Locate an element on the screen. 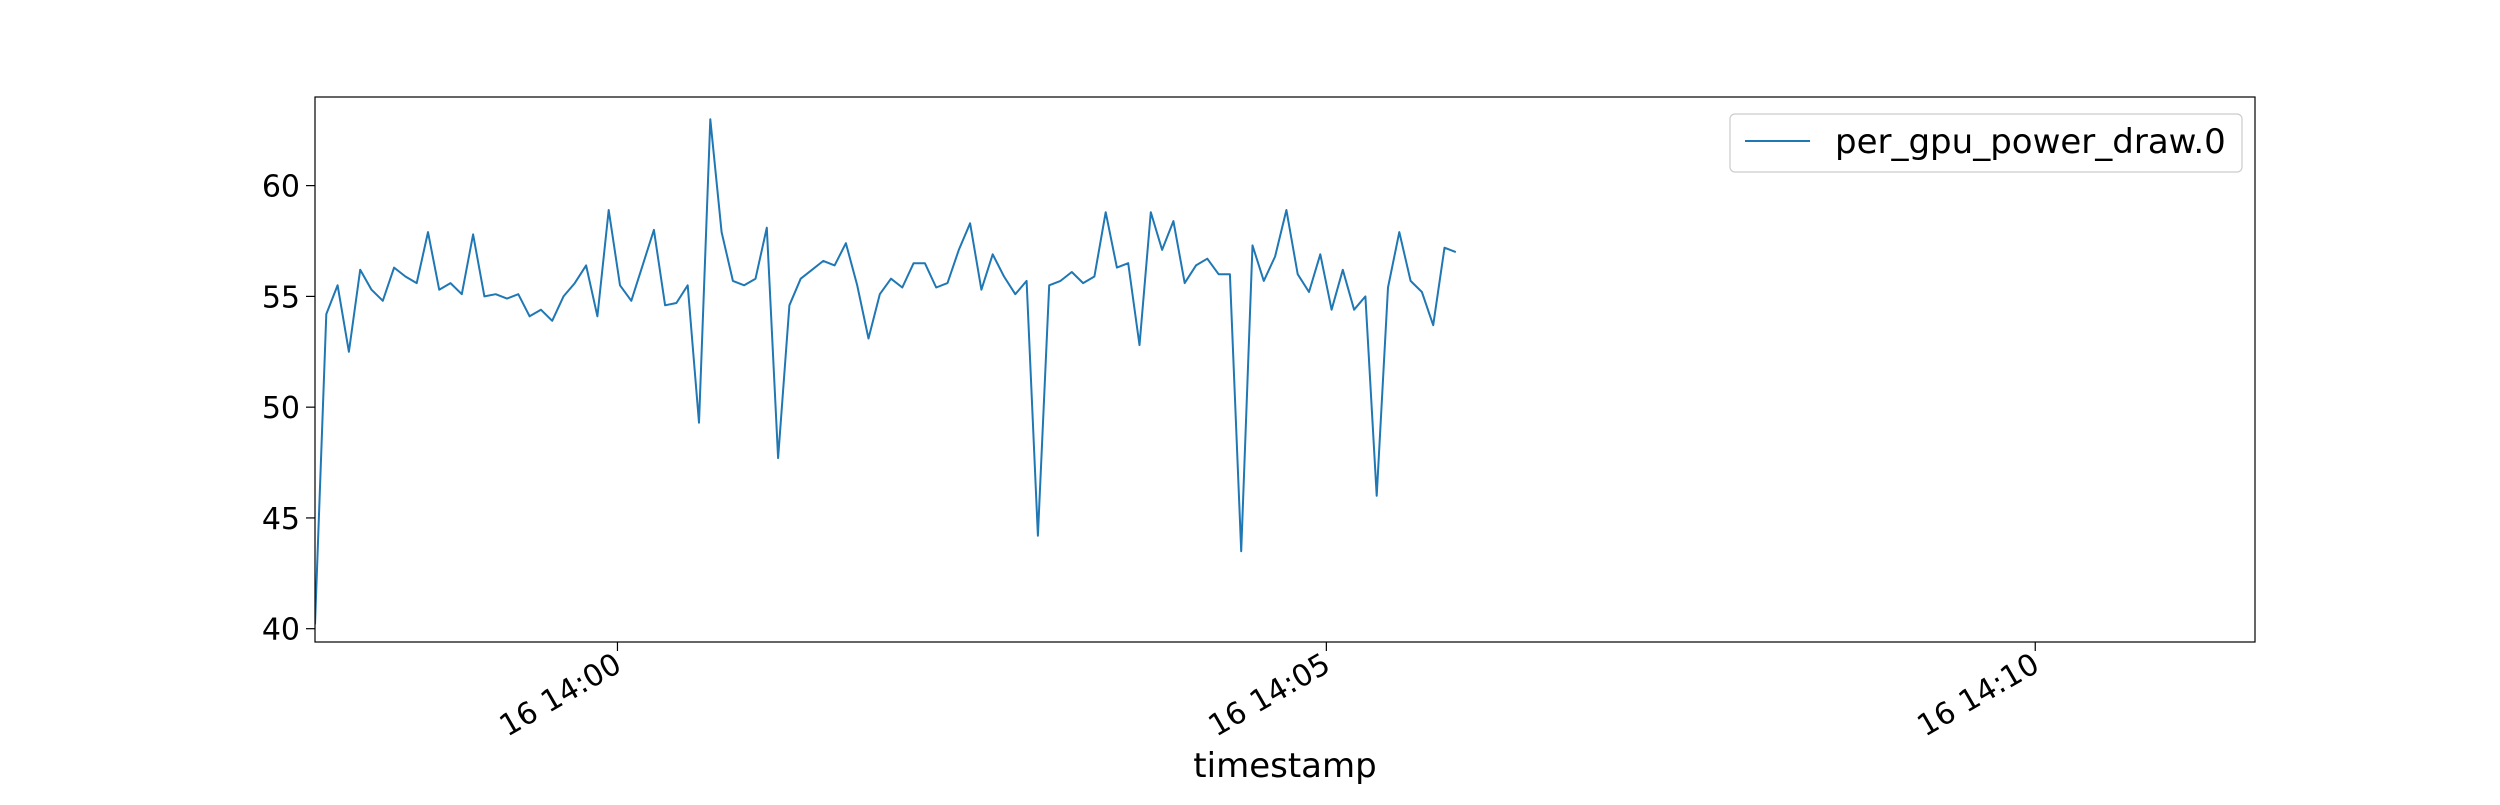 This screenshot has height=805, width=2500. legend-label: per_gpu_power_draw.0 is located at coordinates (2030, 142).